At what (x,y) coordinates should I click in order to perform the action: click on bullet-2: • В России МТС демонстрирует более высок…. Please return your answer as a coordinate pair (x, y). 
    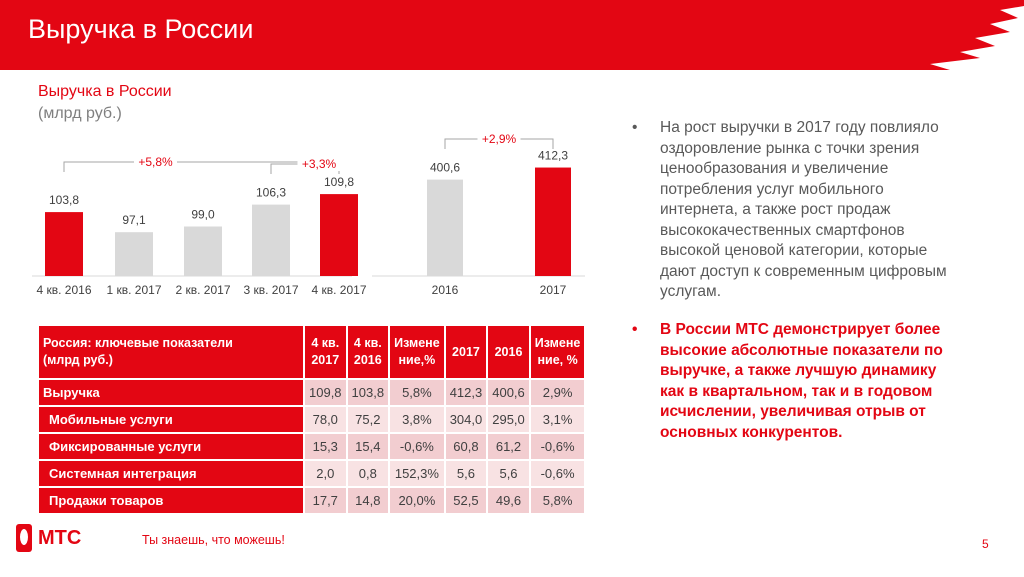
    Looking at the image, I should click on (797, 381).